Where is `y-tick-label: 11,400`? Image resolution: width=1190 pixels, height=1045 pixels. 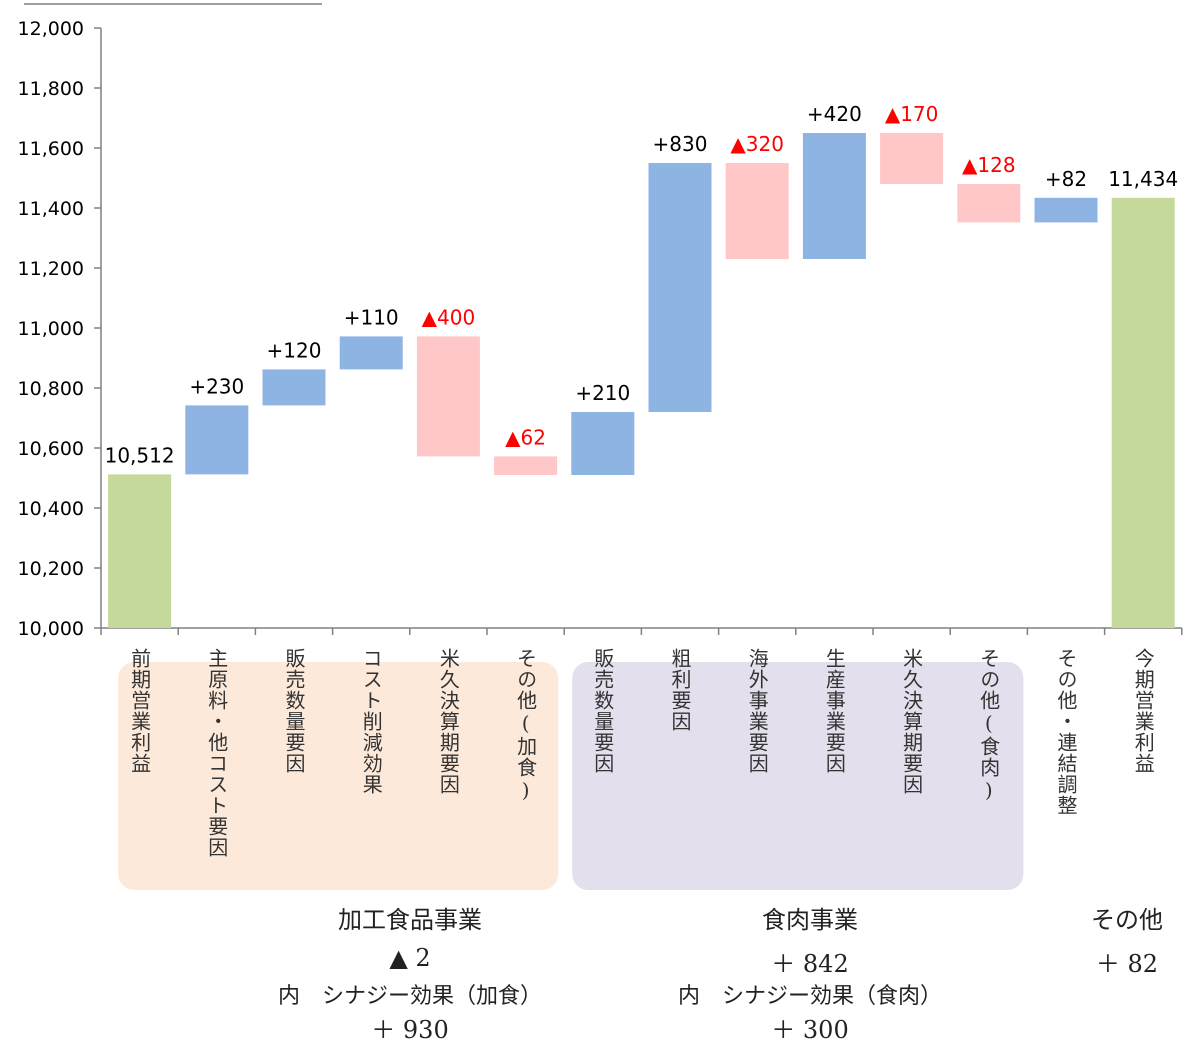 y-tick-label: 11,400 is located at coordinates (51, 209).